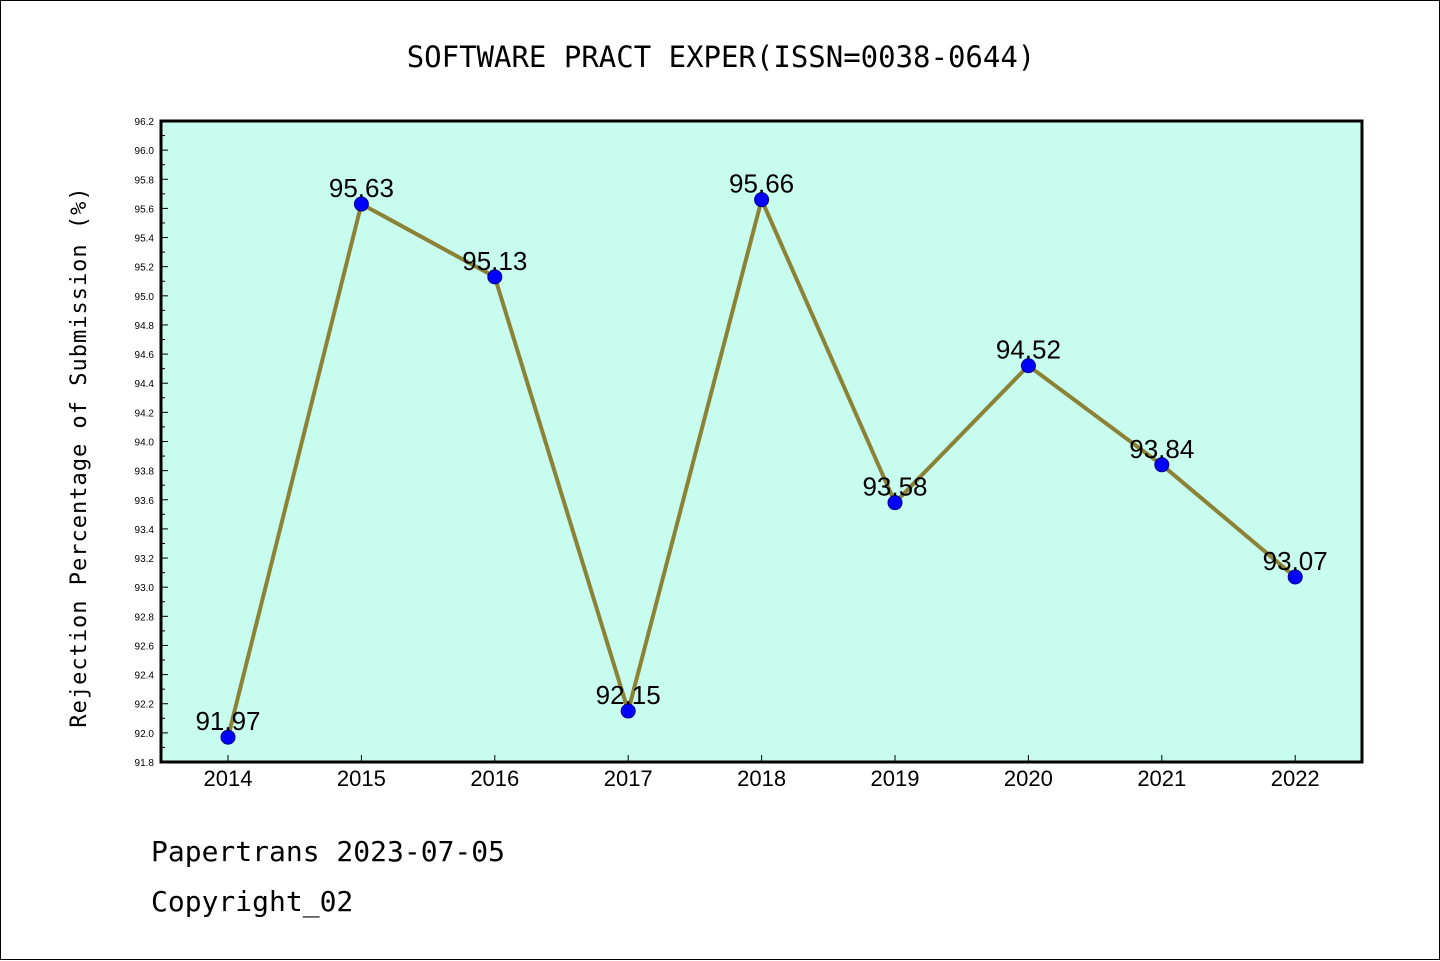  I want to click on data-label: 93.07, so click(1295, 561).